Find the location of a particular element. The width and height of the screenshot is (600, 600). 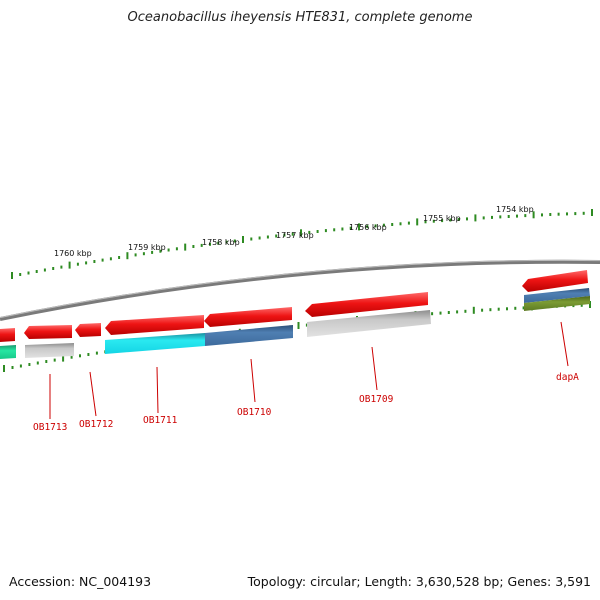

band-olive-dapa is located at coordinates (557, 303).